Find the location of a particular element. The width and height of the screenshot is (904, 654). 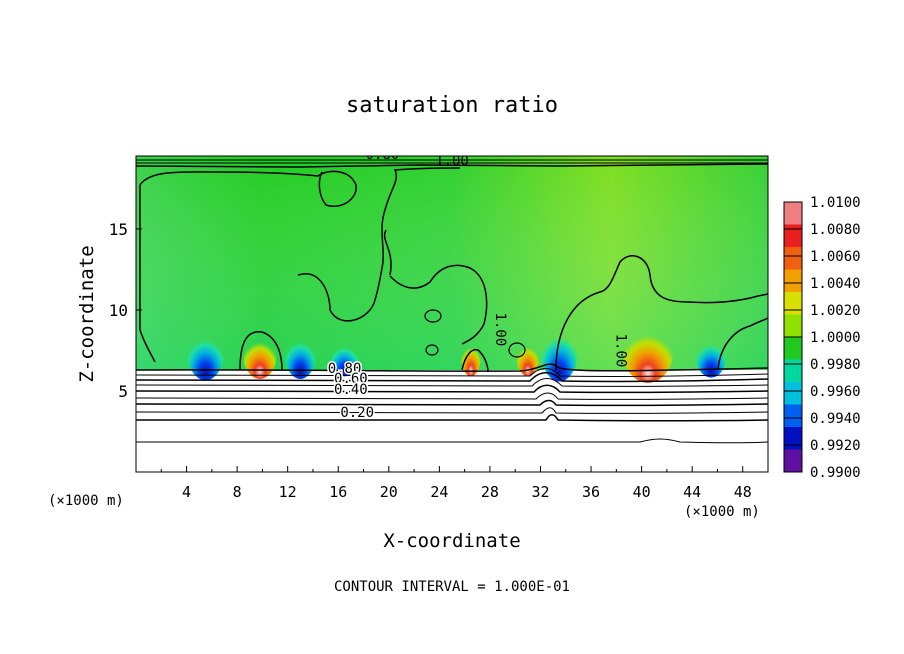

y-axis-label: Z-coordinate is located at coordinates (87, 313).